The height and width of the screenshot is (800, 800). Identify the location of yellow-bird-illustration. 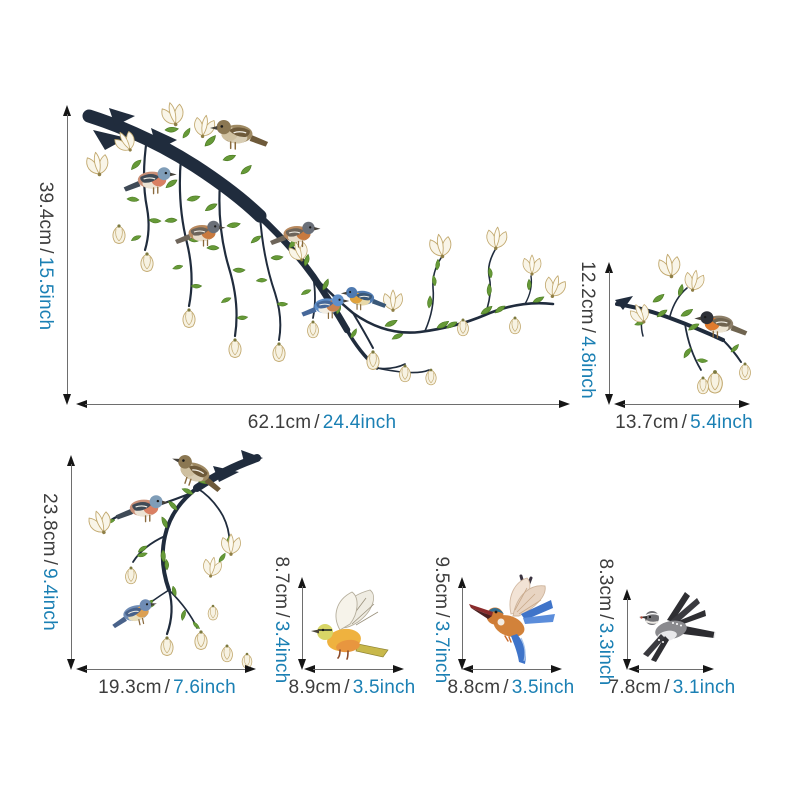
(350, 624).